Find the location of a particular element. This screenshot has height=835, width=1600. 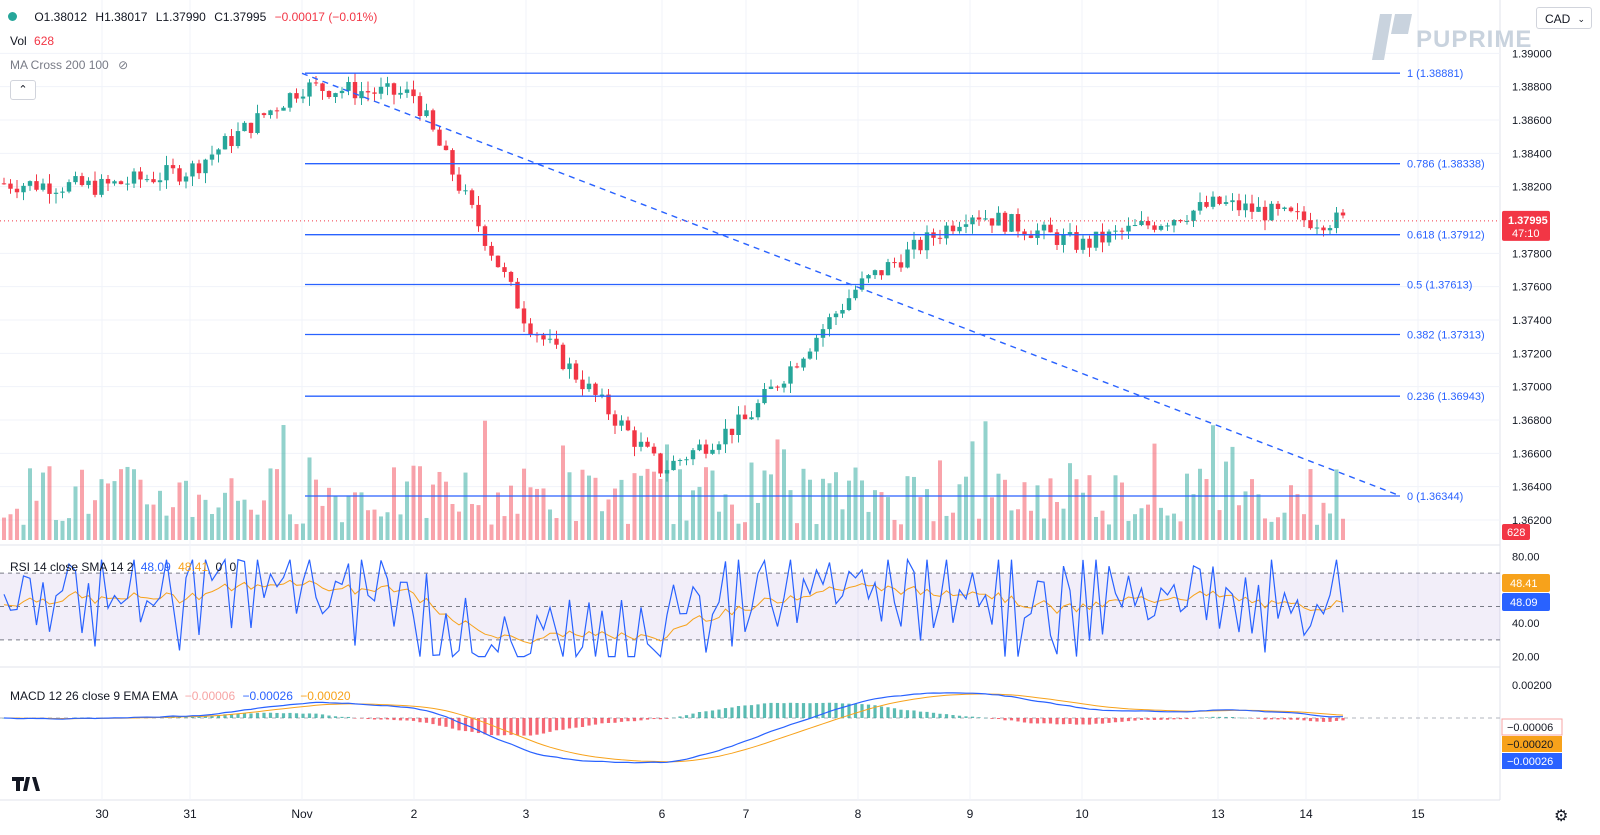

volume-legend: Vol 628 is located at coordinates (32, 41).